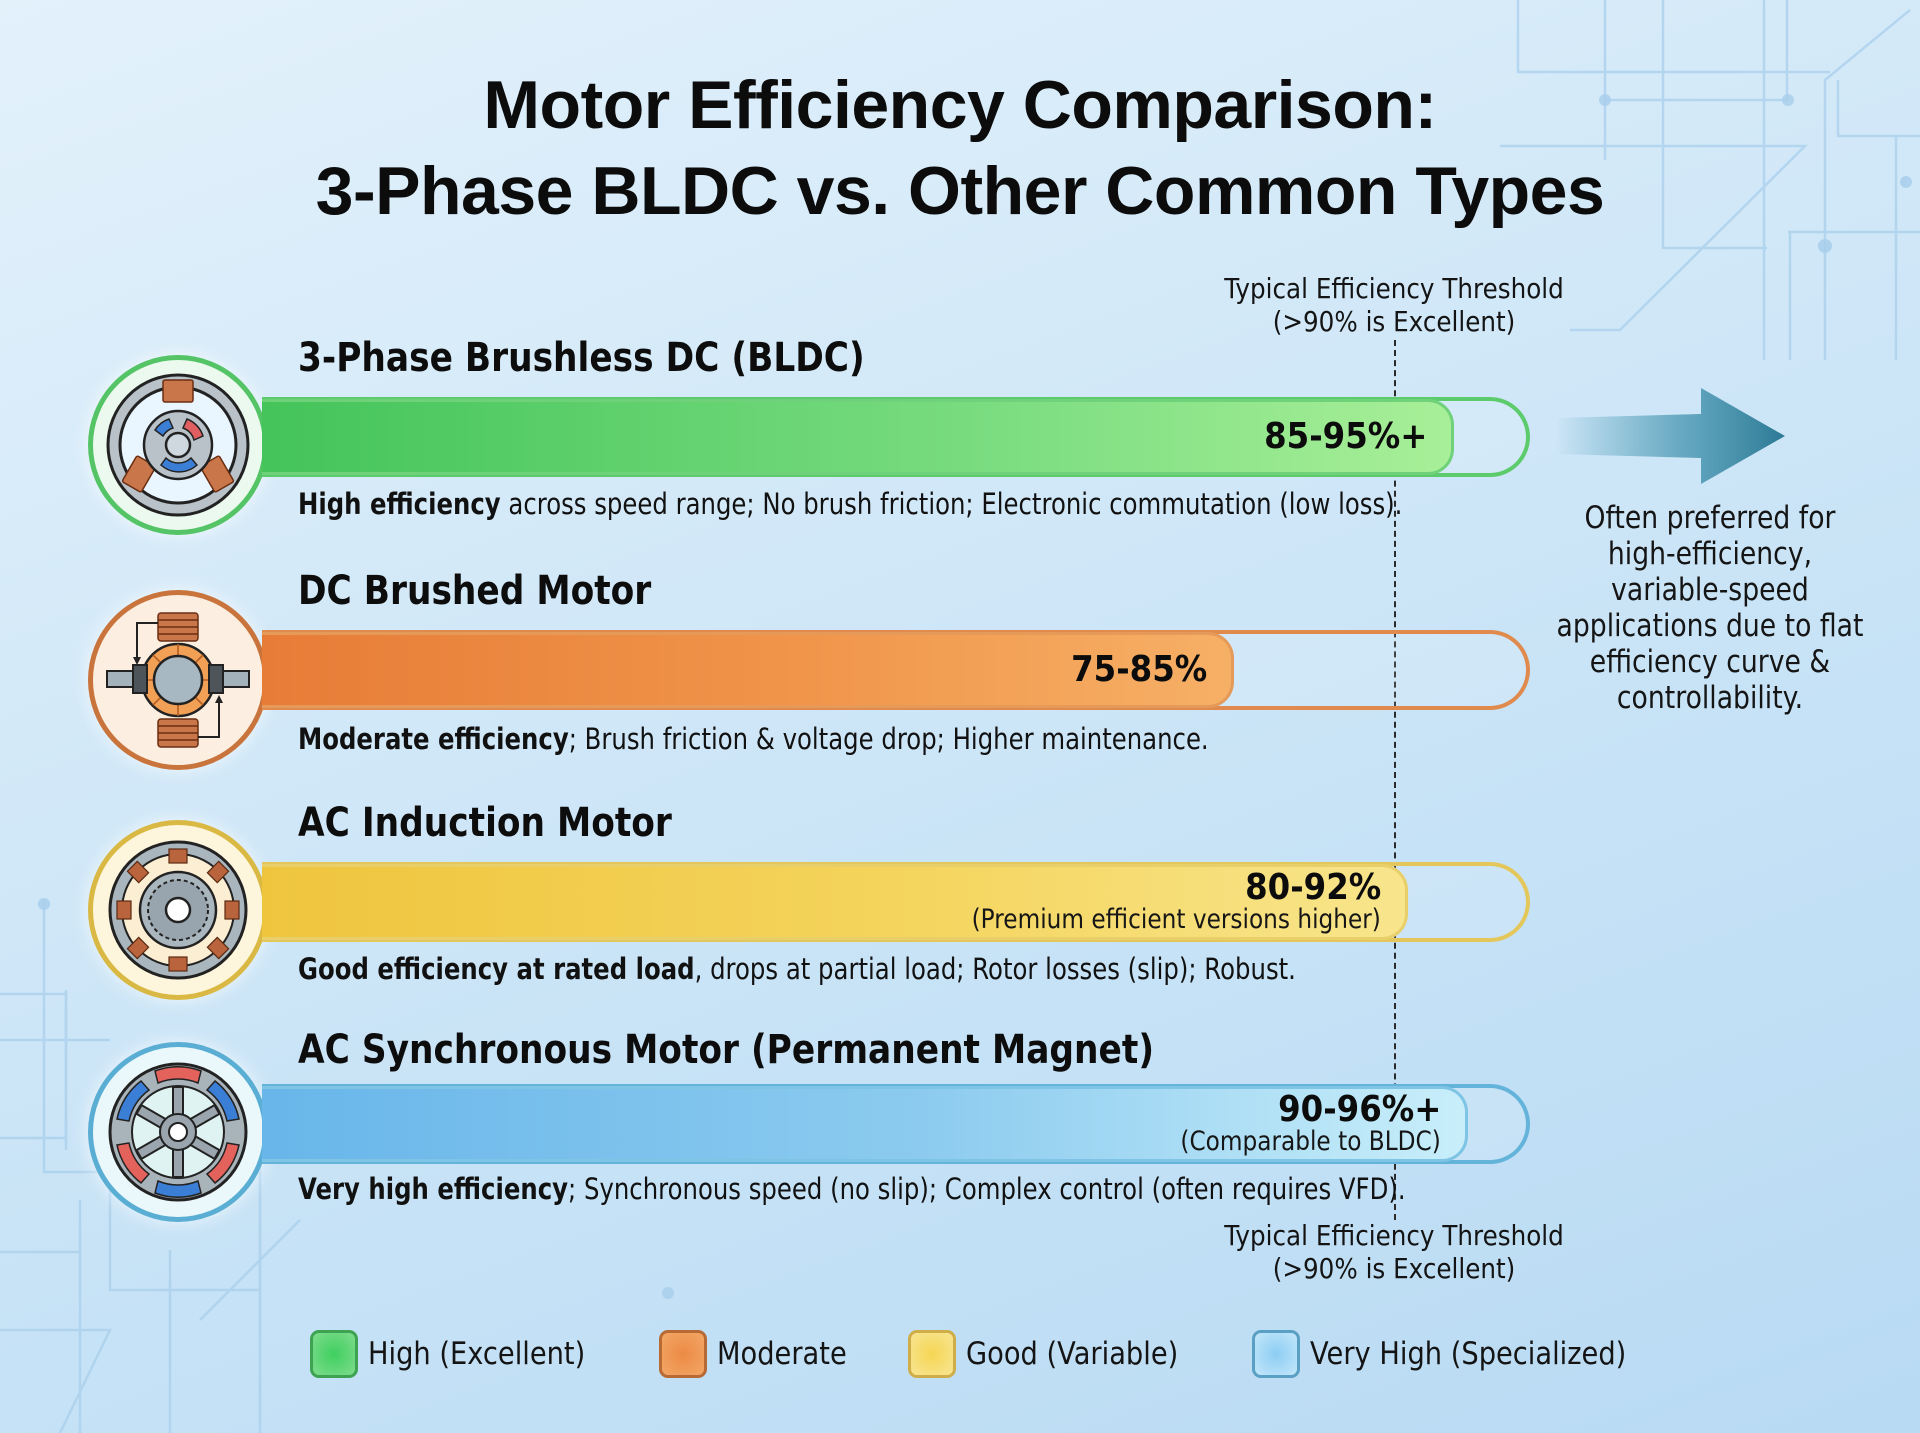 Image resolution: width=1920 pixels, height=1433 pixels. Describe the element at coordinates (682, 1354) in the screenshot. I see `legend-swatch-orange` at that location.